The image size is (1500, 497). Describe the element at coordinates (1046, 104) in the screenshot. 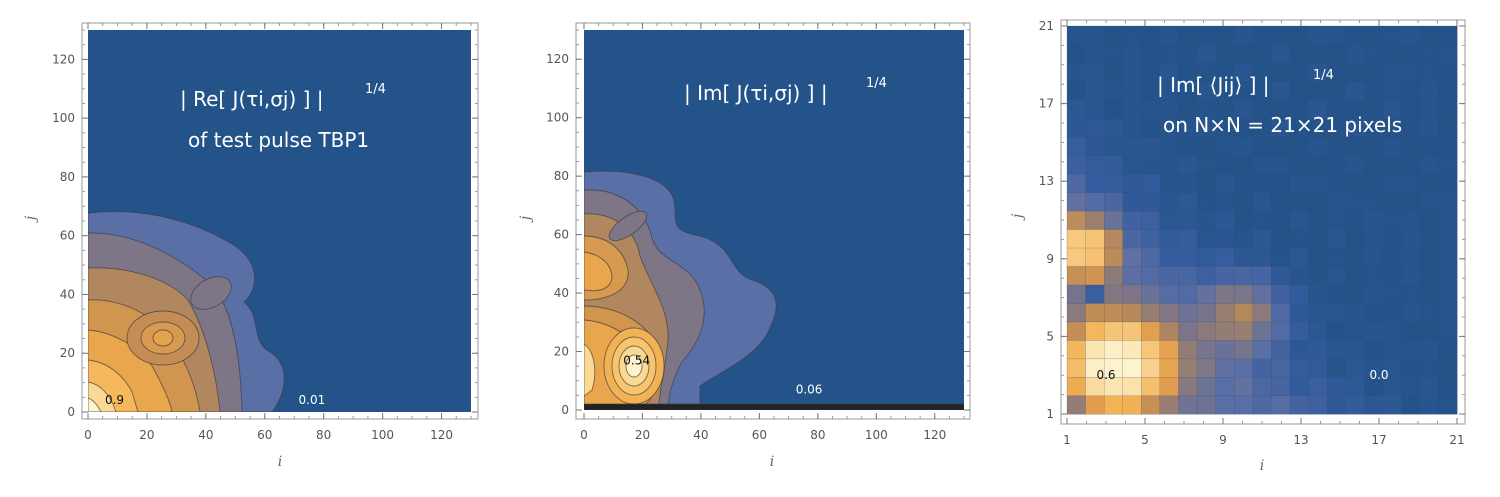

I see `y-tick-label: 17` at that location.